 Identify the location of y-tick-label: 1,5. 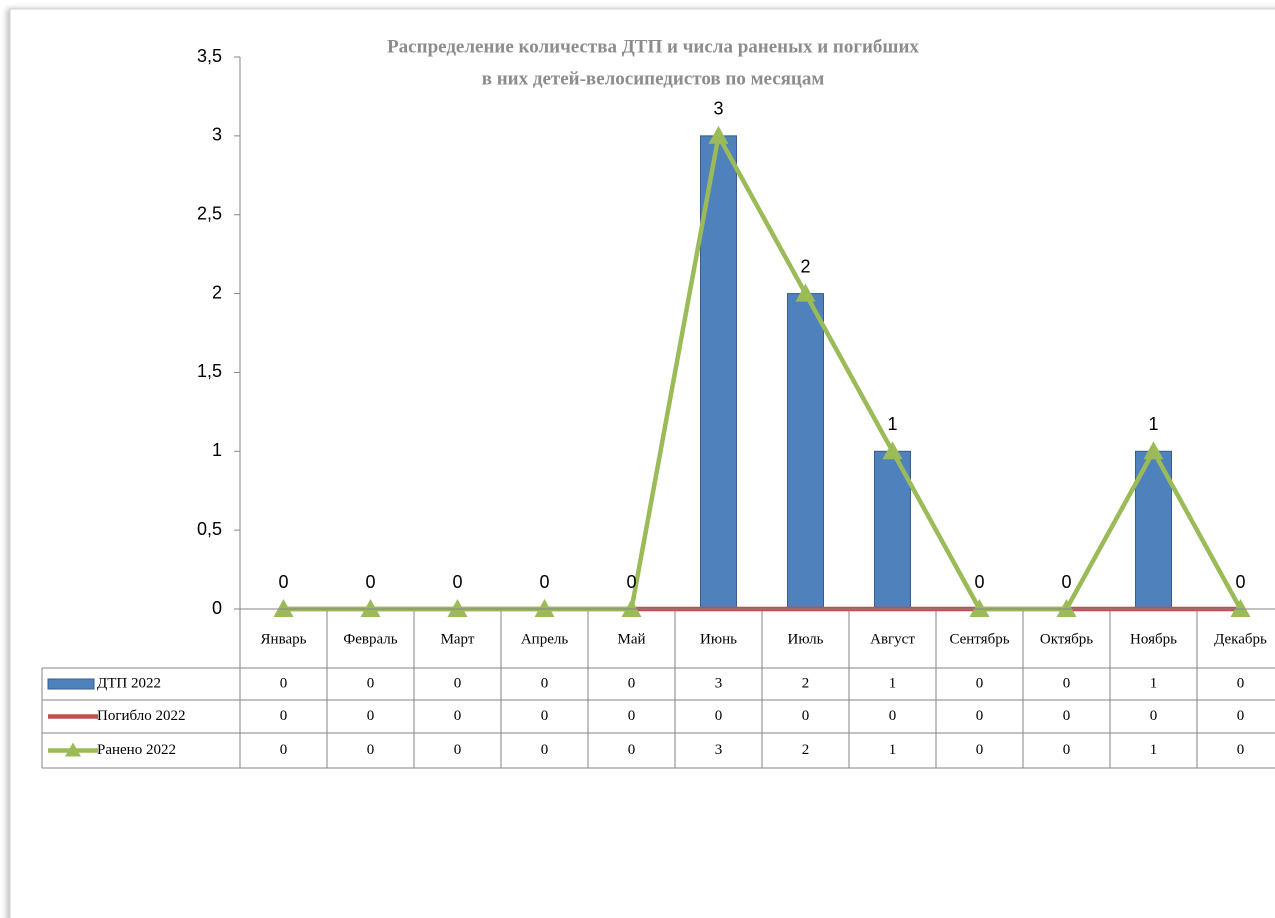
(209, 371).